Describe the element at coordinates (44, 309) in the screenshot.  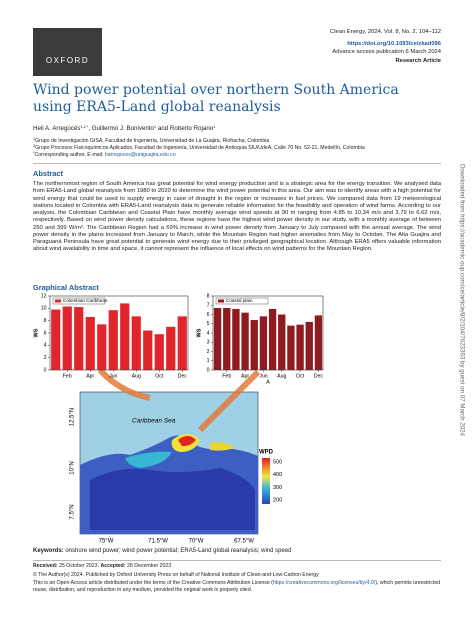
I see `y-tick-label: 10` at that location.